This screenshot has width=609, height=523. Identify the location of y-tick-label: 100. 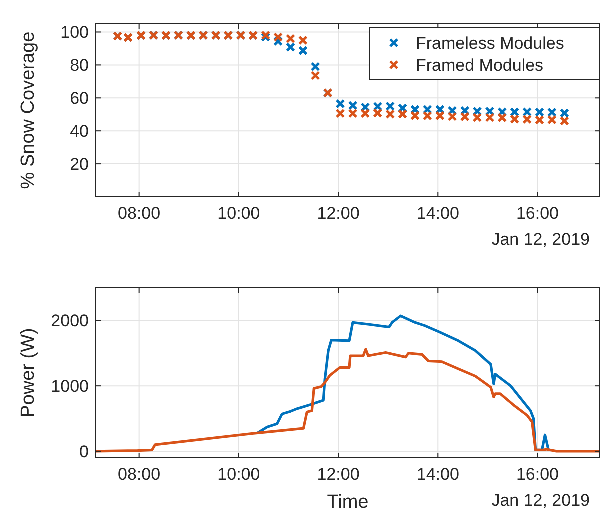
(74, 32).